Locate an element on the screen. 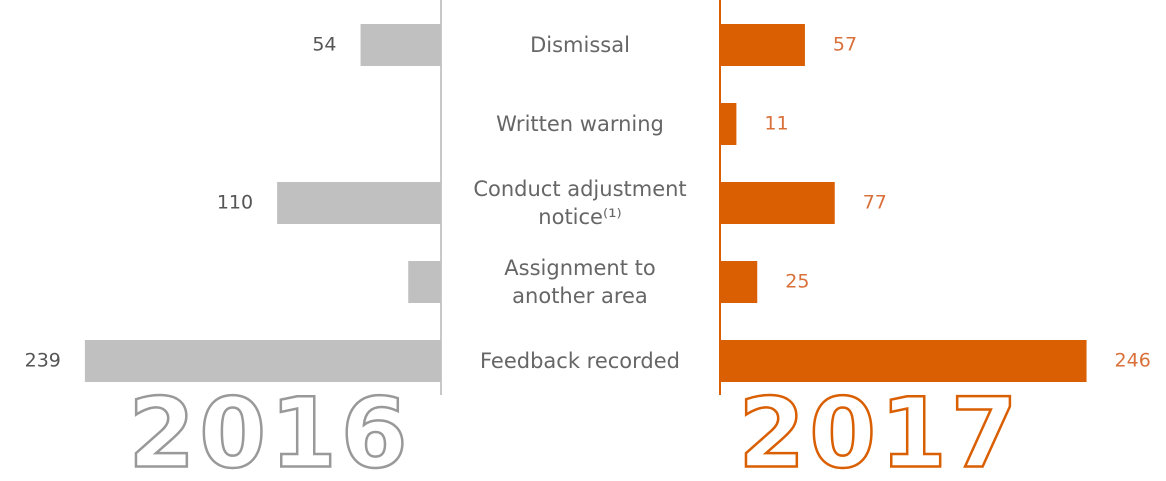  value-label: 25 is located at coordinates (797, 282).